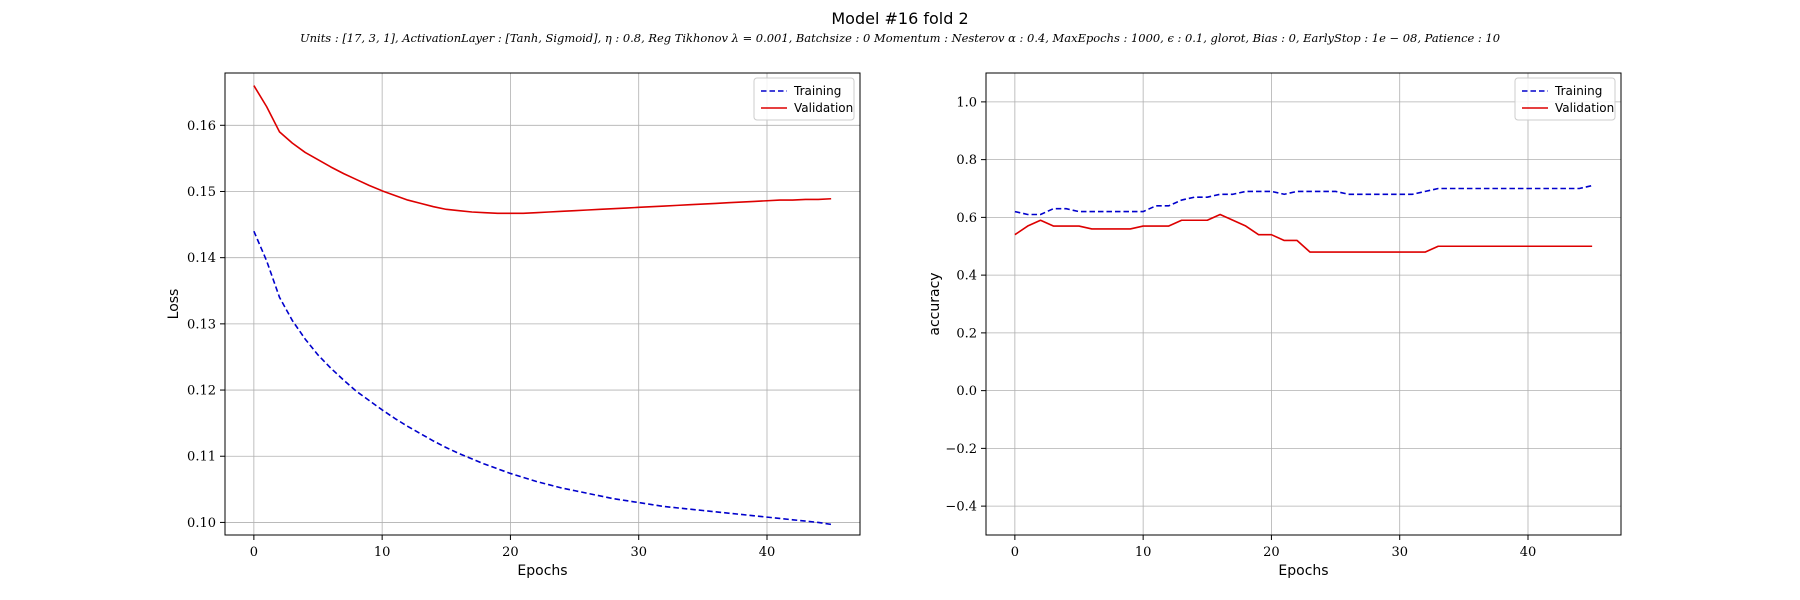 The width and height of the screenshot is (1800, 600). I want to click on y-tick-label: 0.16, so click(201, 126).